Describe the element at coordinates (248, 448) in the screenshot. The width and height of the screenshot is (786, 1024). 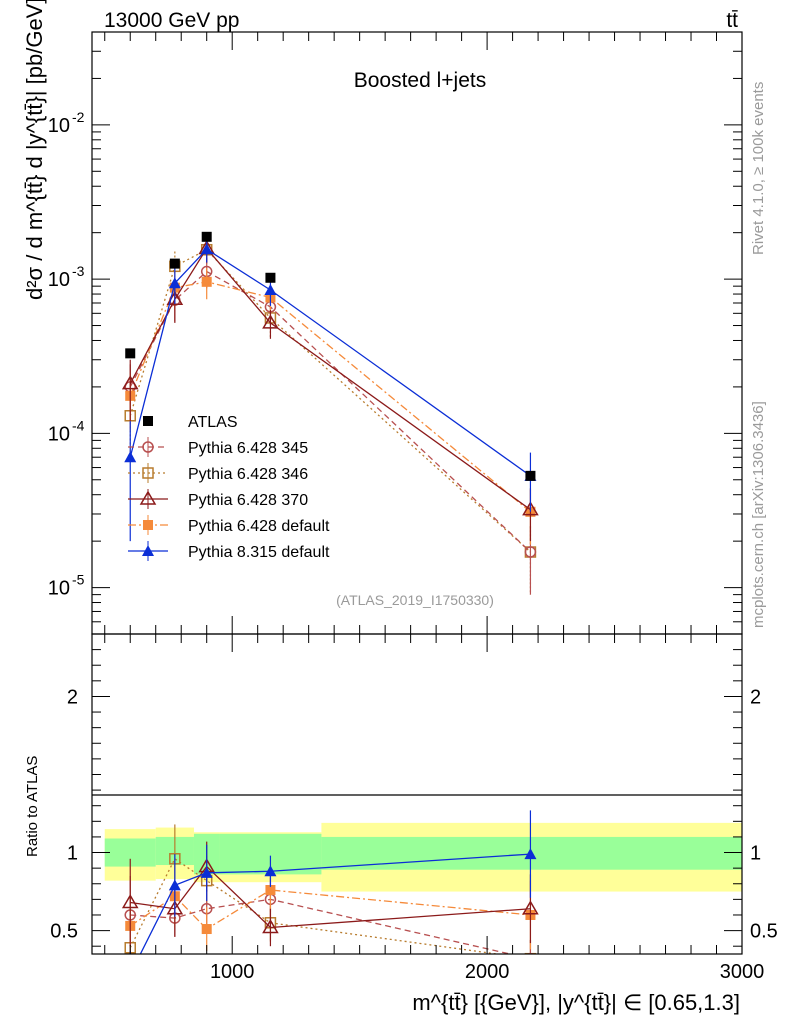
I see `legend-label: Pythia 6.428 345` at that location.